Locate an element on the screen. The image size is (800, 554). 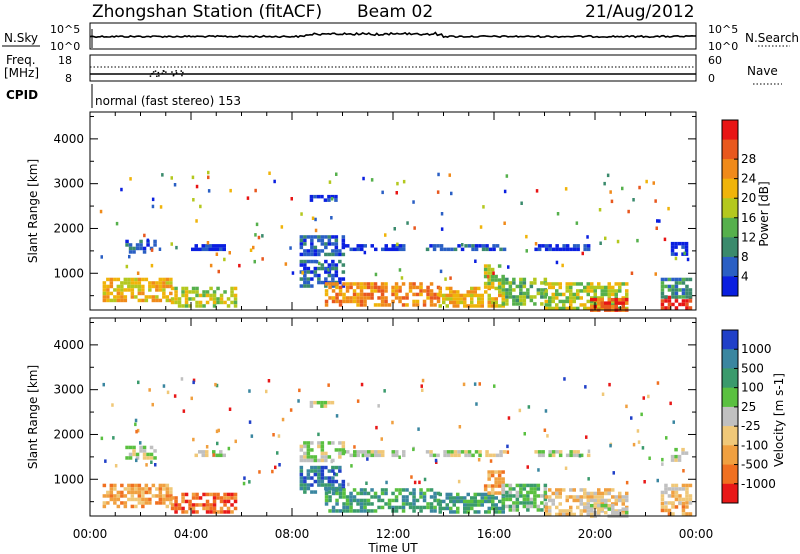
frequency-label: Freq. is located at coordinates (21, 60).